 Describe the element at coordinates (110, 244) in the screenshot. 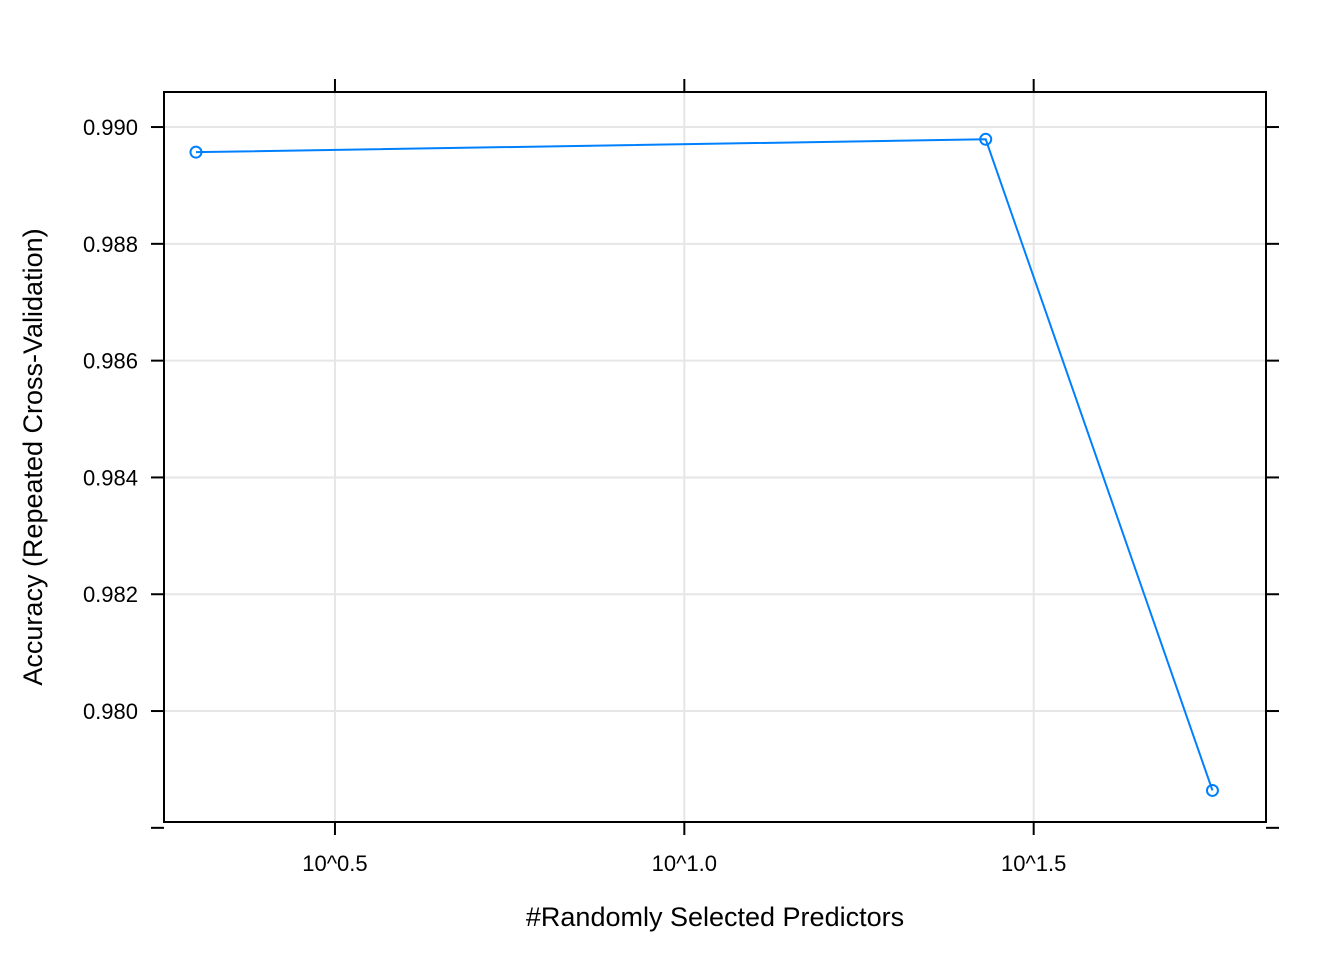

I see `y-tick-label: 0.988` at that location.